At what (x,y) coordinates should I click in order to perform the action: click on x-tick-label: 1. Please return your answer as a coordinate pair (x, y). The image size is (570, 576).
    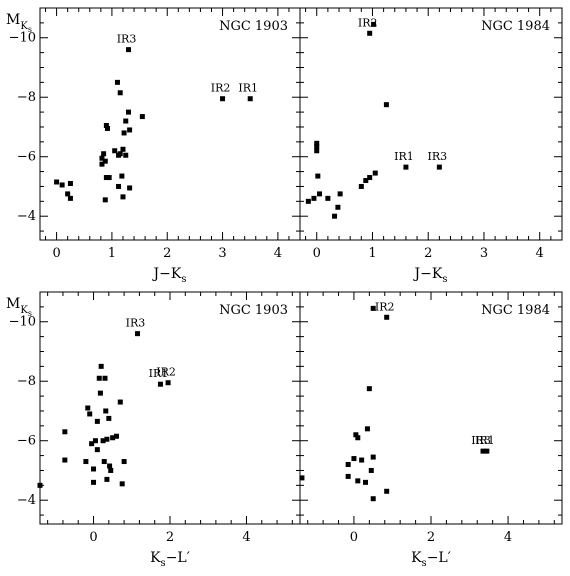
    Looking at the image, I should click on (112, 253).